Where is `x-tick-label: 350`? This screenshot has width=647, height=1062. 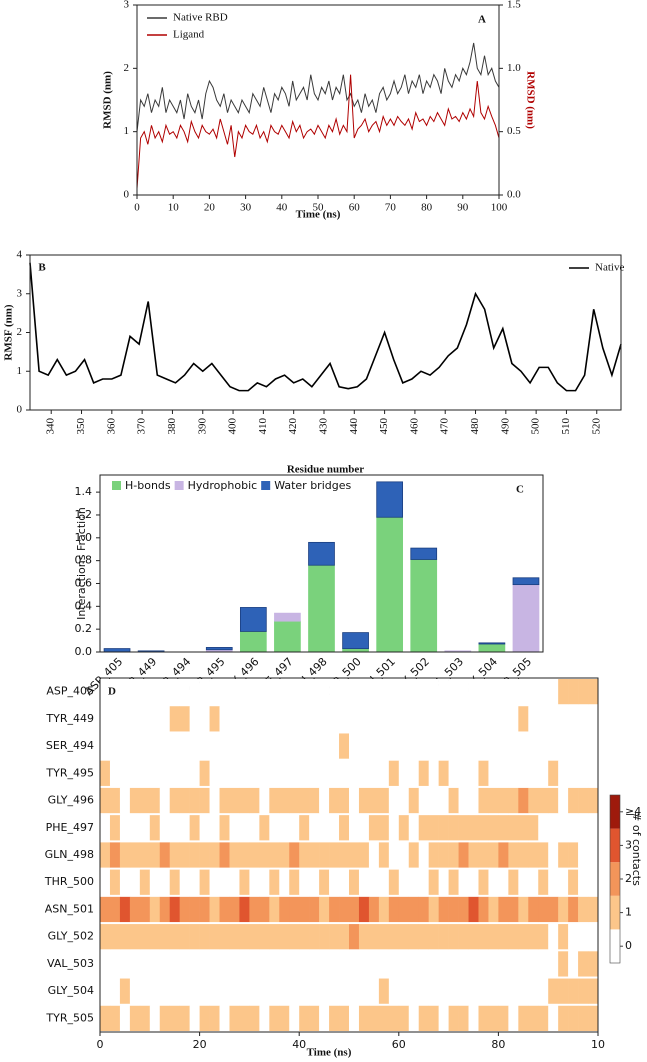 x-tick-label: 350 is located at coordinates (81, 426).